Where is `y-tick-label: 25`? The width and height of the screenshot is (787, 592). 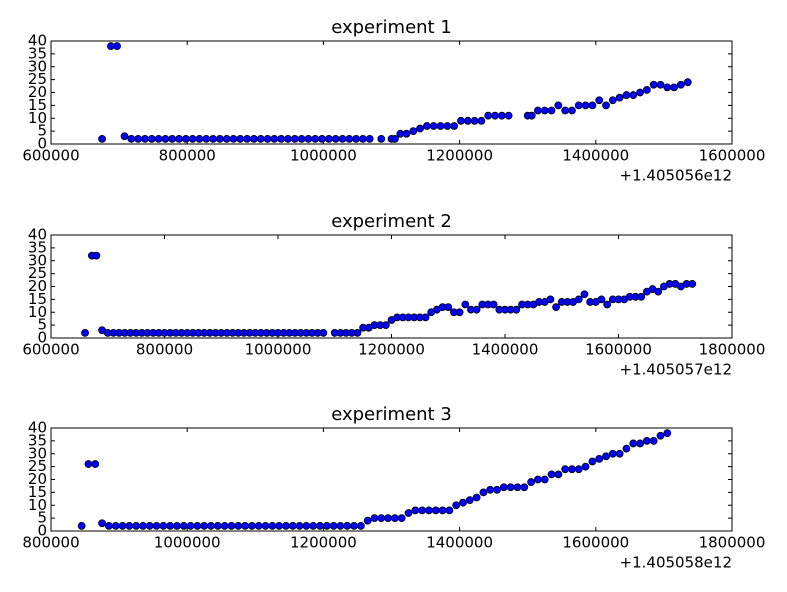 y-tick-label: 25 is located at coordinates (37, 466).